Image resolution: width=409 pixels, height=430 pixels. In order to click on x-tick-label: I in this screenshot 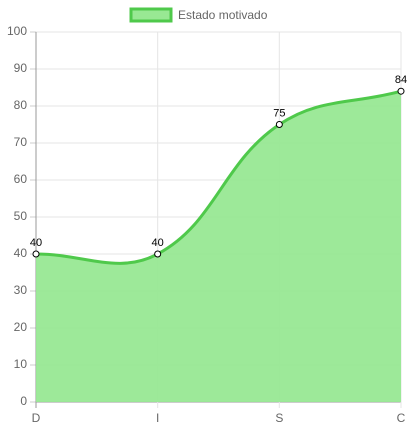, I will do `click(157, 418)`.